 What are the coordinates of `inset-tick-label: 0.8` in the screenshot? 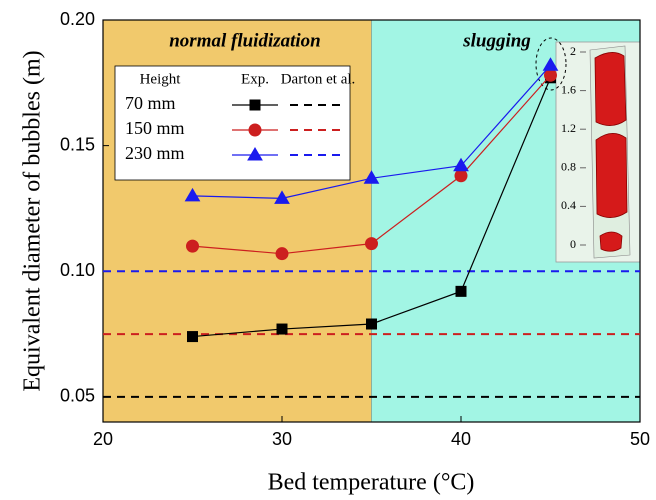 It's located at (568, 167).